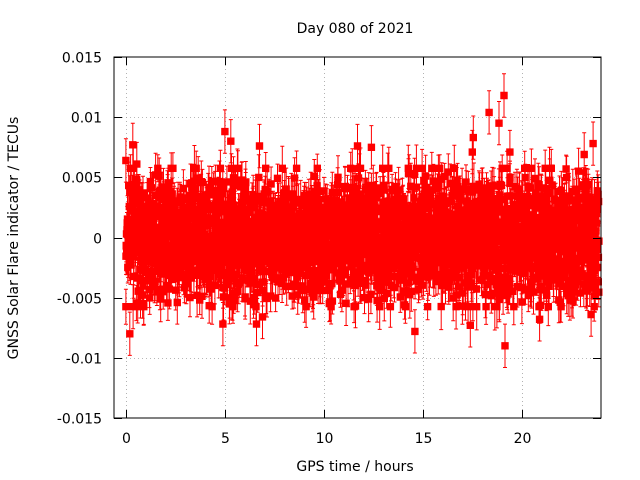 This screenshot has height=480, width=640. Describe the element at coordinates (523, 439) in the screenshot. I see `x-tick-label: 20` at that location.